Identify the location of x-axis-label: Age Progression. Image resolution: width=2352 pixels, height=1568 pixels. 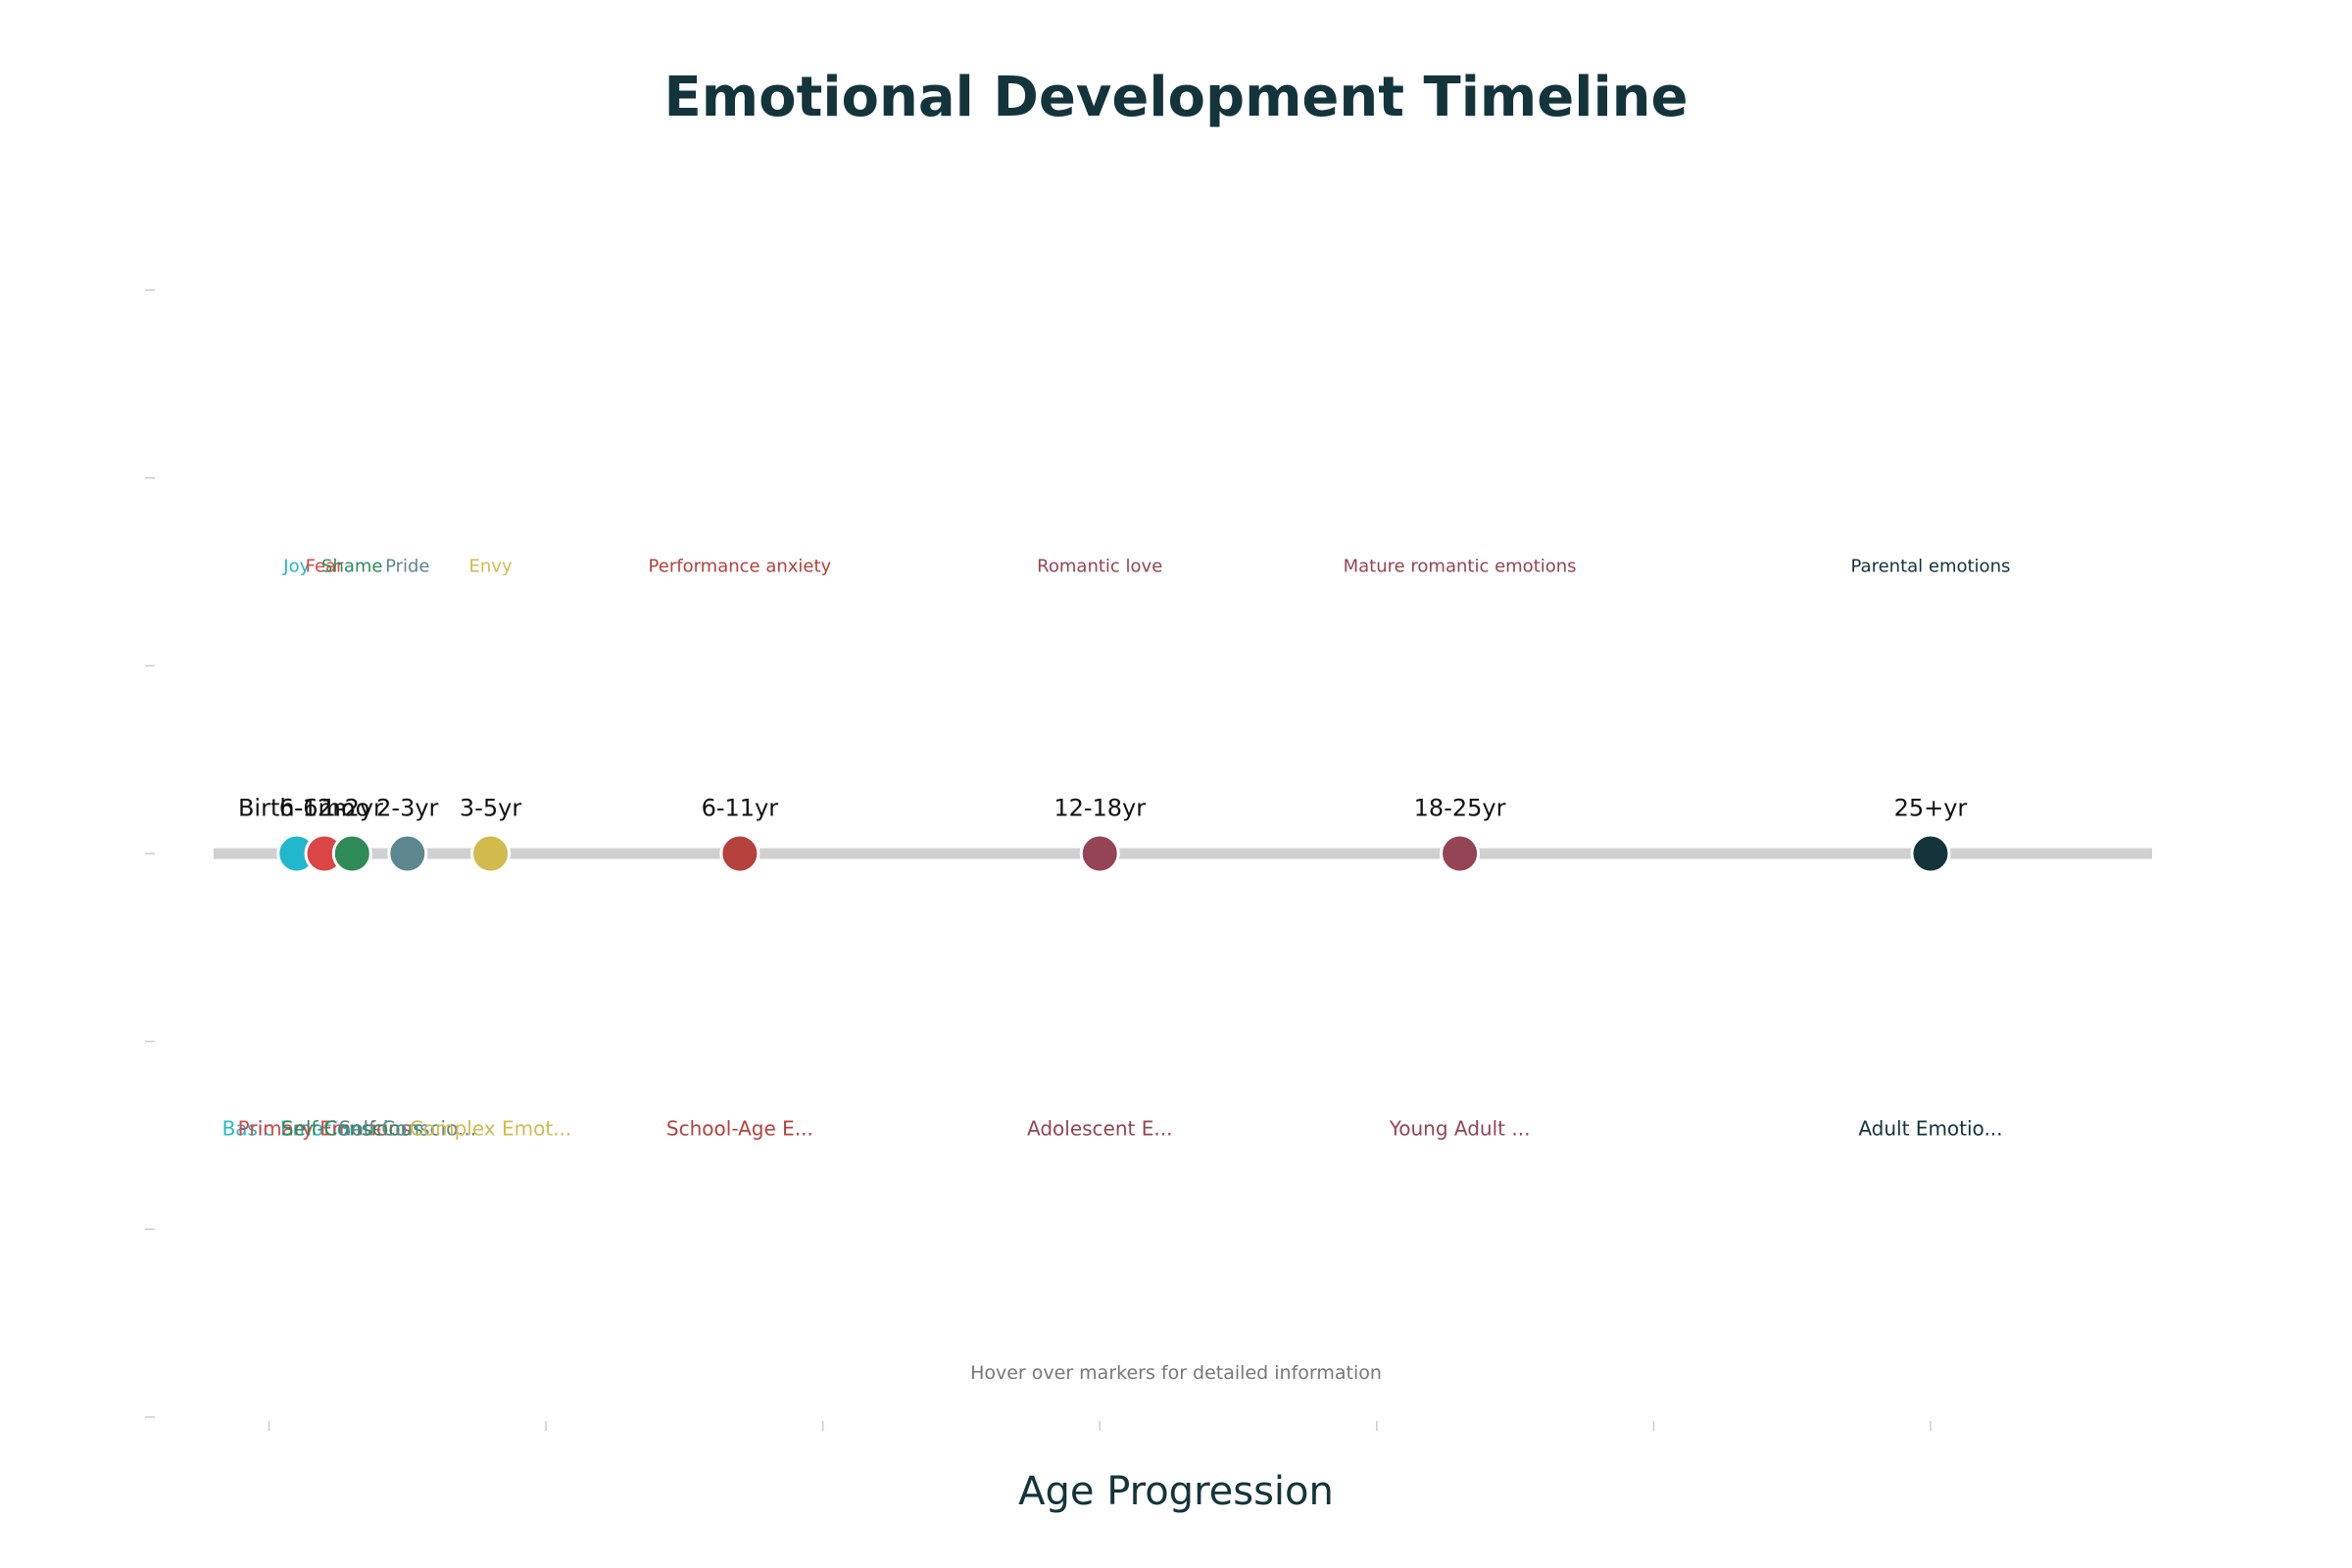
(1176, 1491).